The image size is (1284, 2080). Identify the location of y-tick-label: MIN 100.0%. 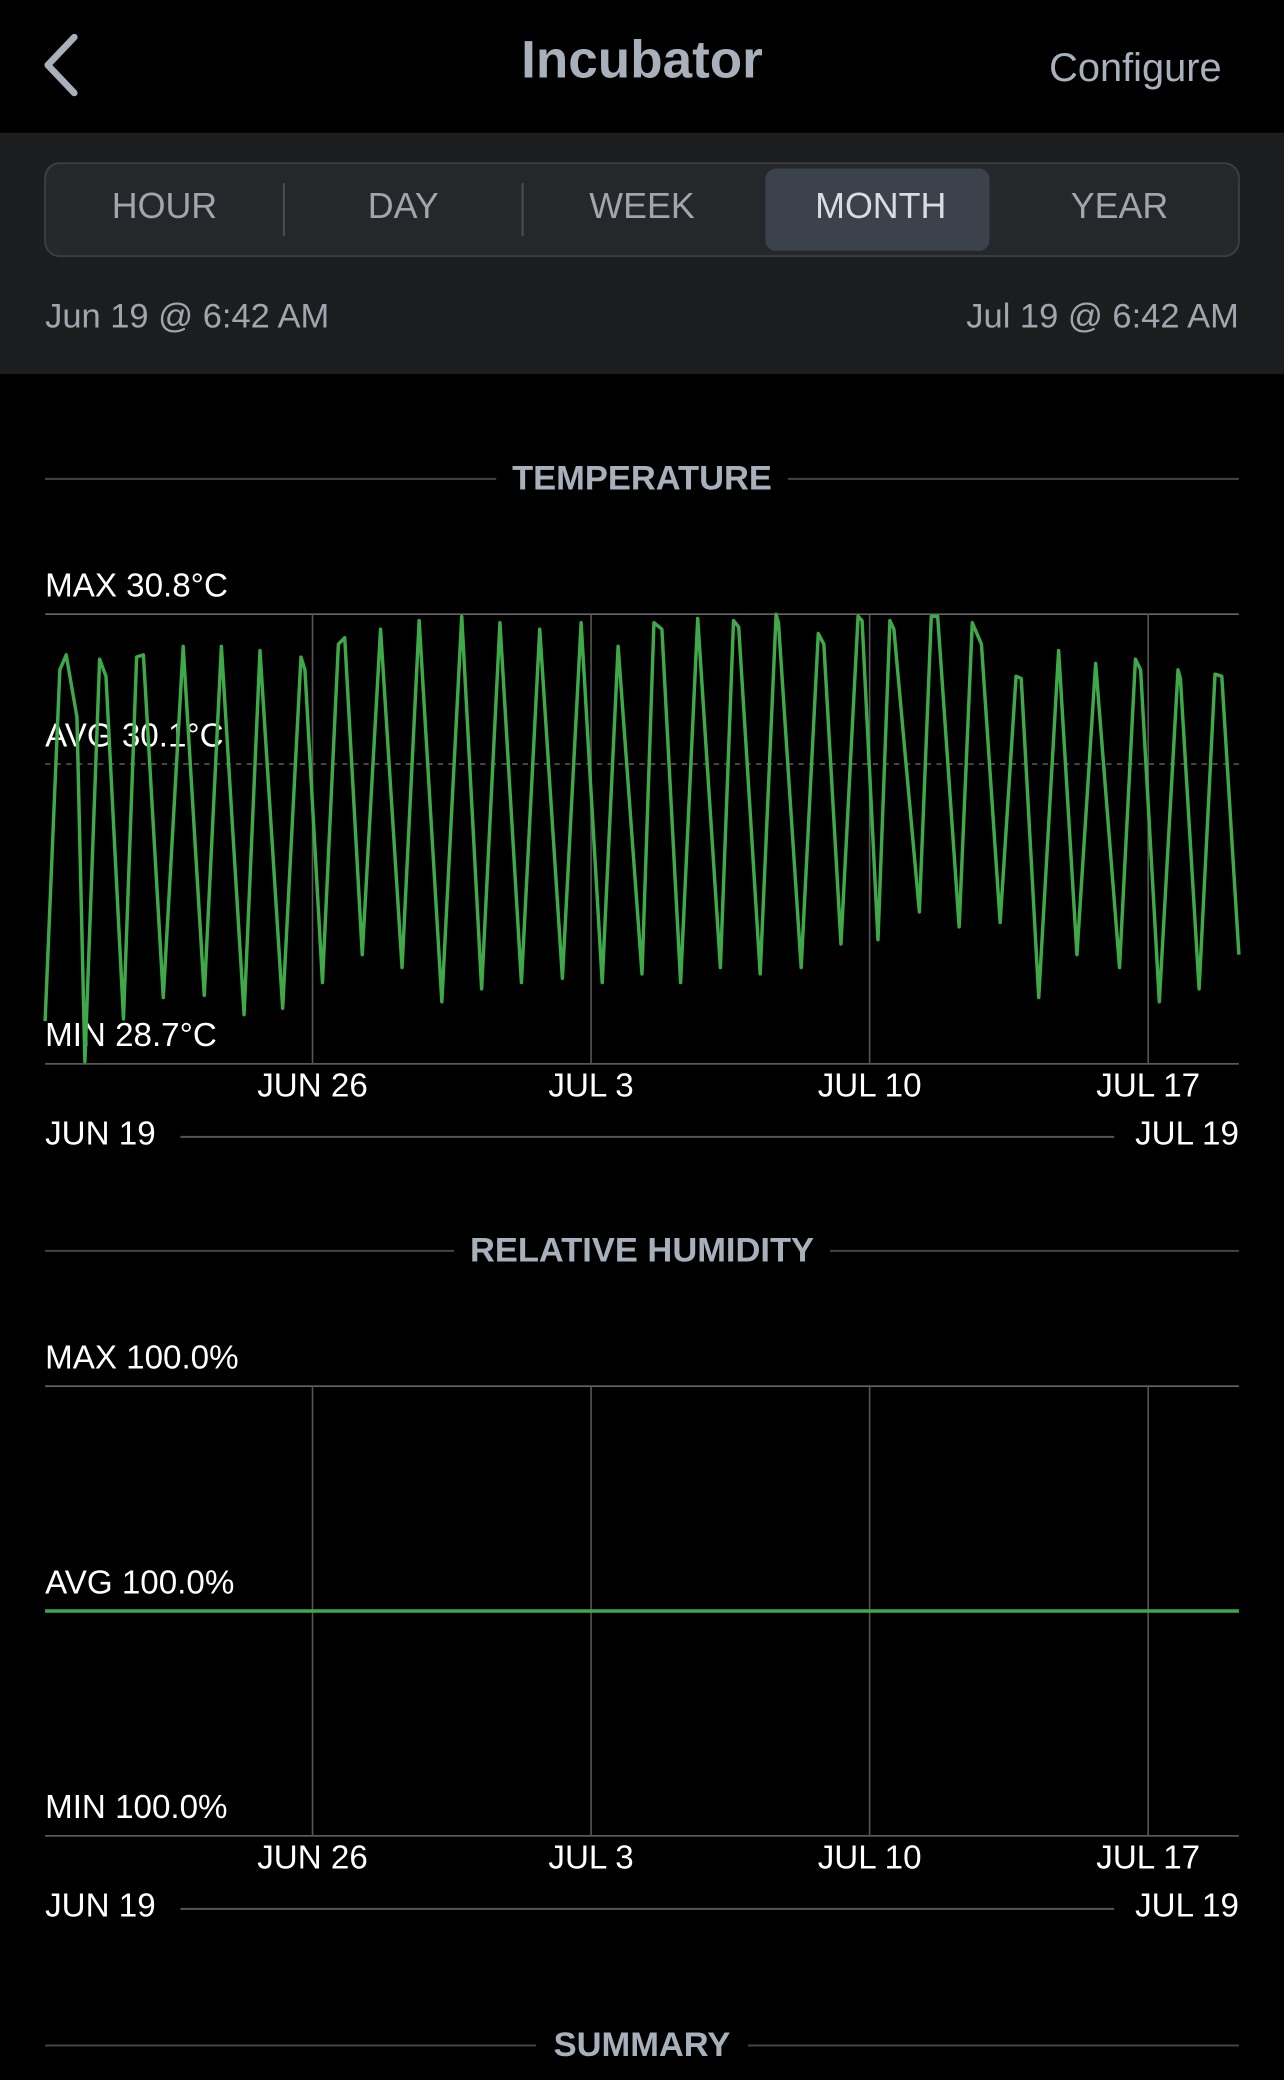
(136, 1807).